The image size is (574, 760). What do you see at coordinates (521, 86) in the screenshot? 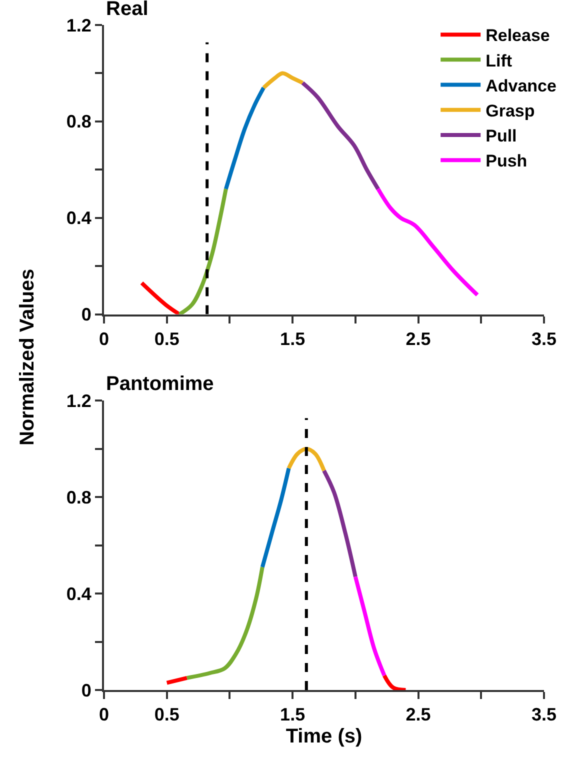
I see `legend-label: Advance` at bounding box center [521, 86].